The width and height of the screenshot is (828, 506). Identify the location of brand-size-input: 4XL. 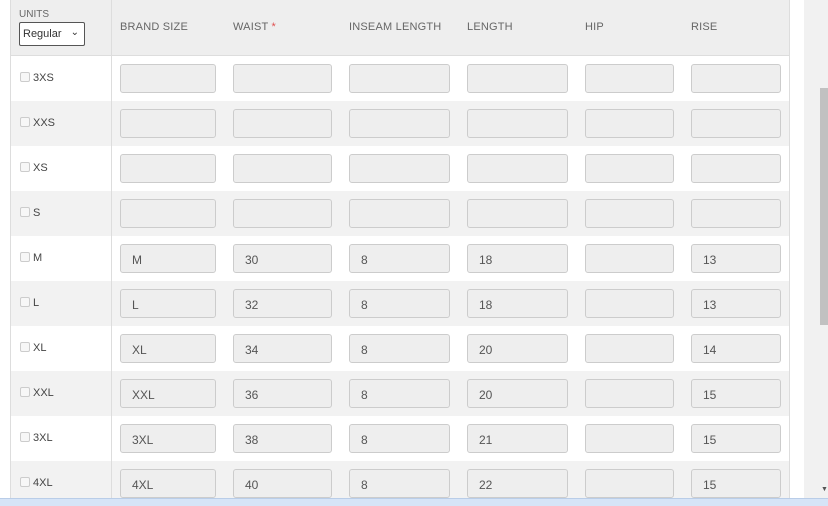
(168, 483).